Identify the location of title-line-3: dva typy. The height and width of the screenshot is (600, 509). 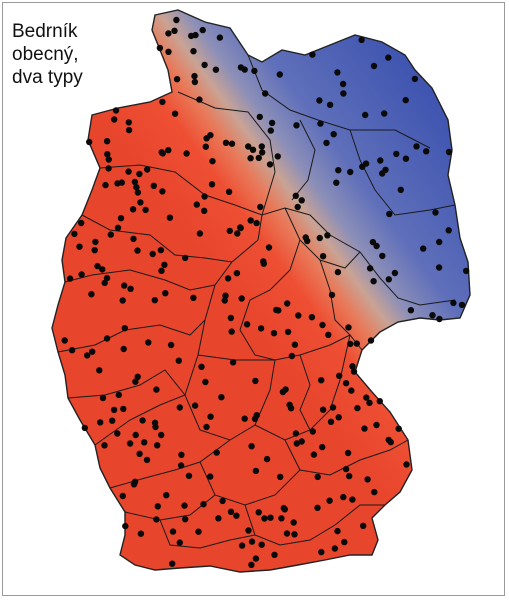
(47, 77).